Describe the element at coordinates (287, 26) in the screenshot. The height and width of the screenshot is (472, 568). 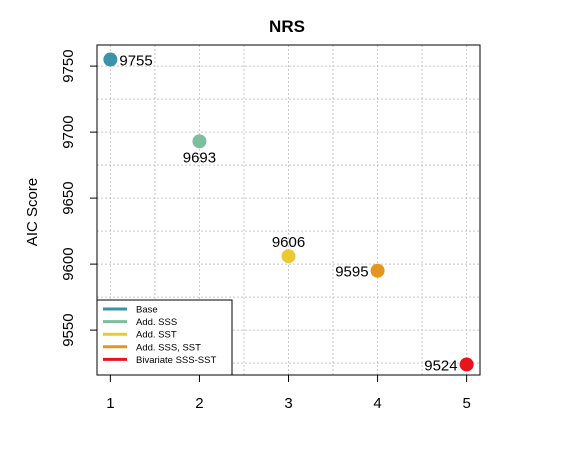
I see `chart-title: NRS` at that location.